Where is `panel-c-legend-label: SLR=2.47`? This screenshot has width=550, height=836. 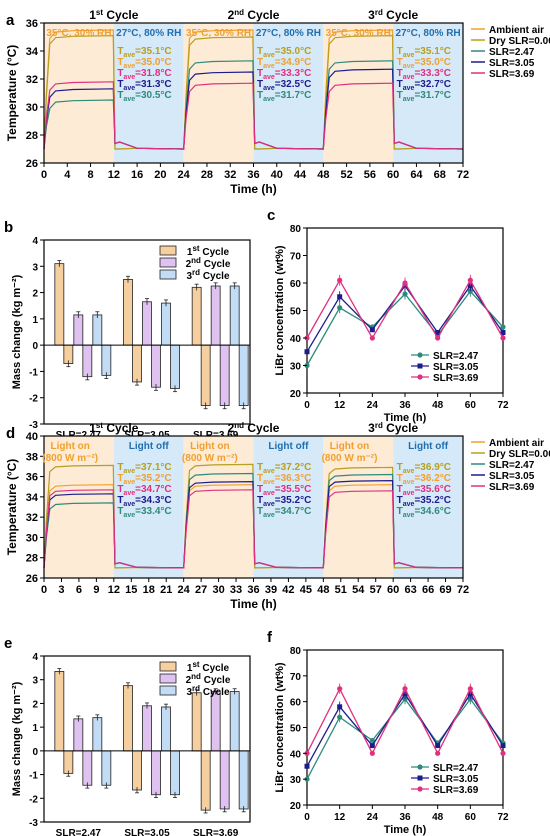 panel-c-legend-label: SLR=2.47 is located at coordinates (456, 356).